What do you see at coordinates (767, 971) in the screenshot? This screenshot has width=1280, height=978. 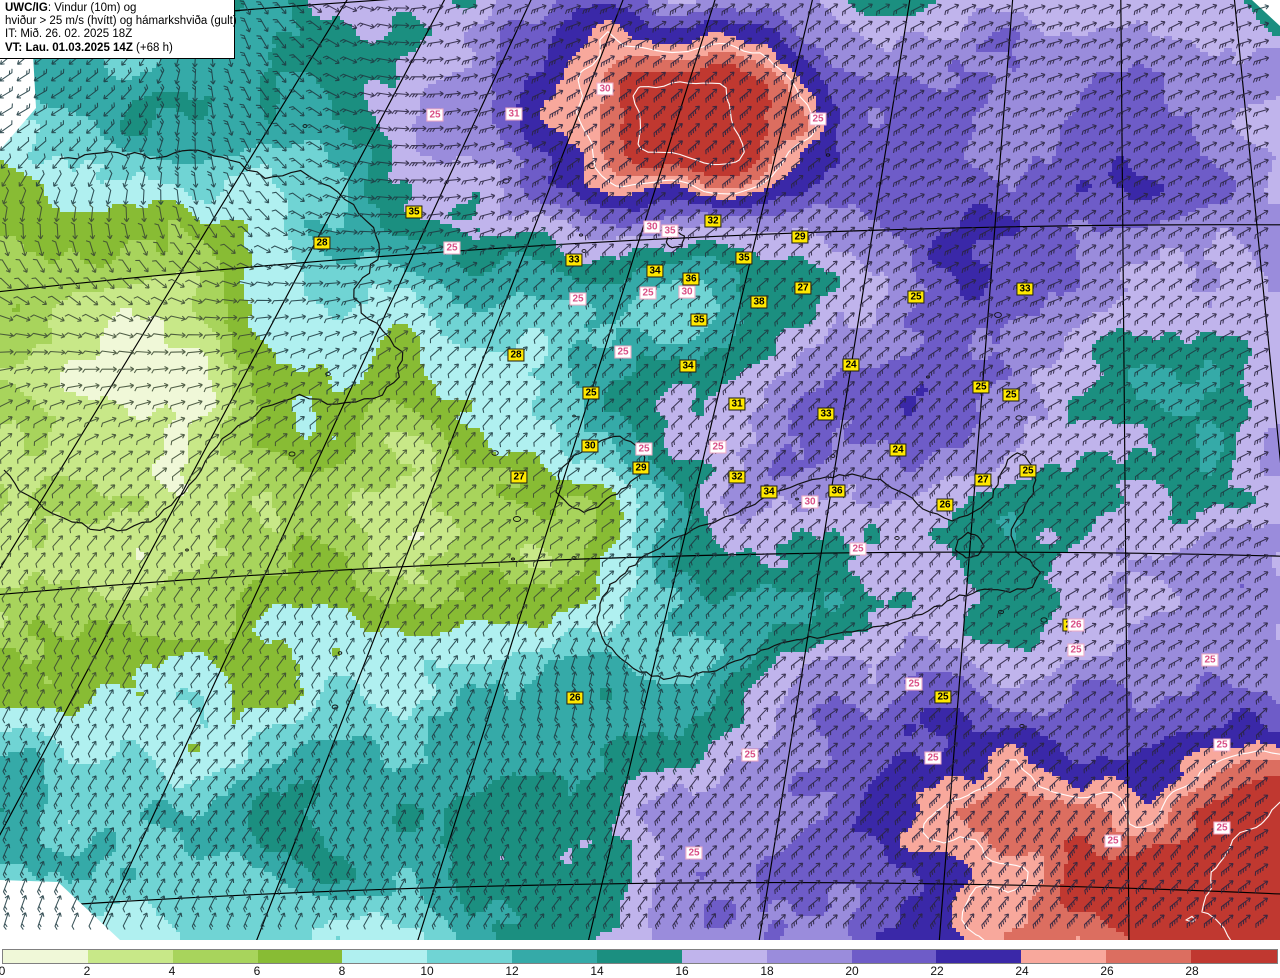 I see `colorbar-tick: 18` at bounding box center [767, 971].